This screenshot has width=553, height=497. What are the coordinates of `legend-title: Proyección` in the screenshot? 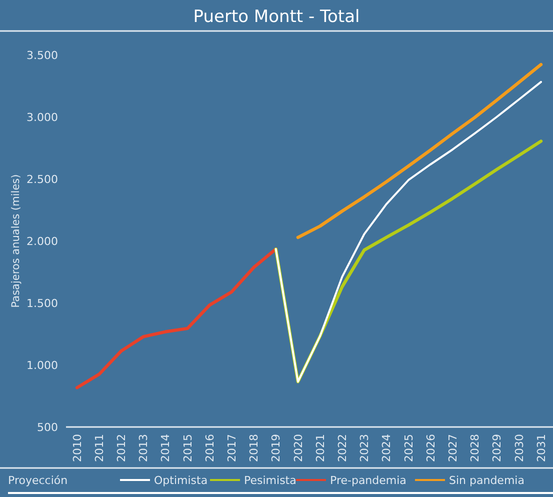 It's located at (38, 480).